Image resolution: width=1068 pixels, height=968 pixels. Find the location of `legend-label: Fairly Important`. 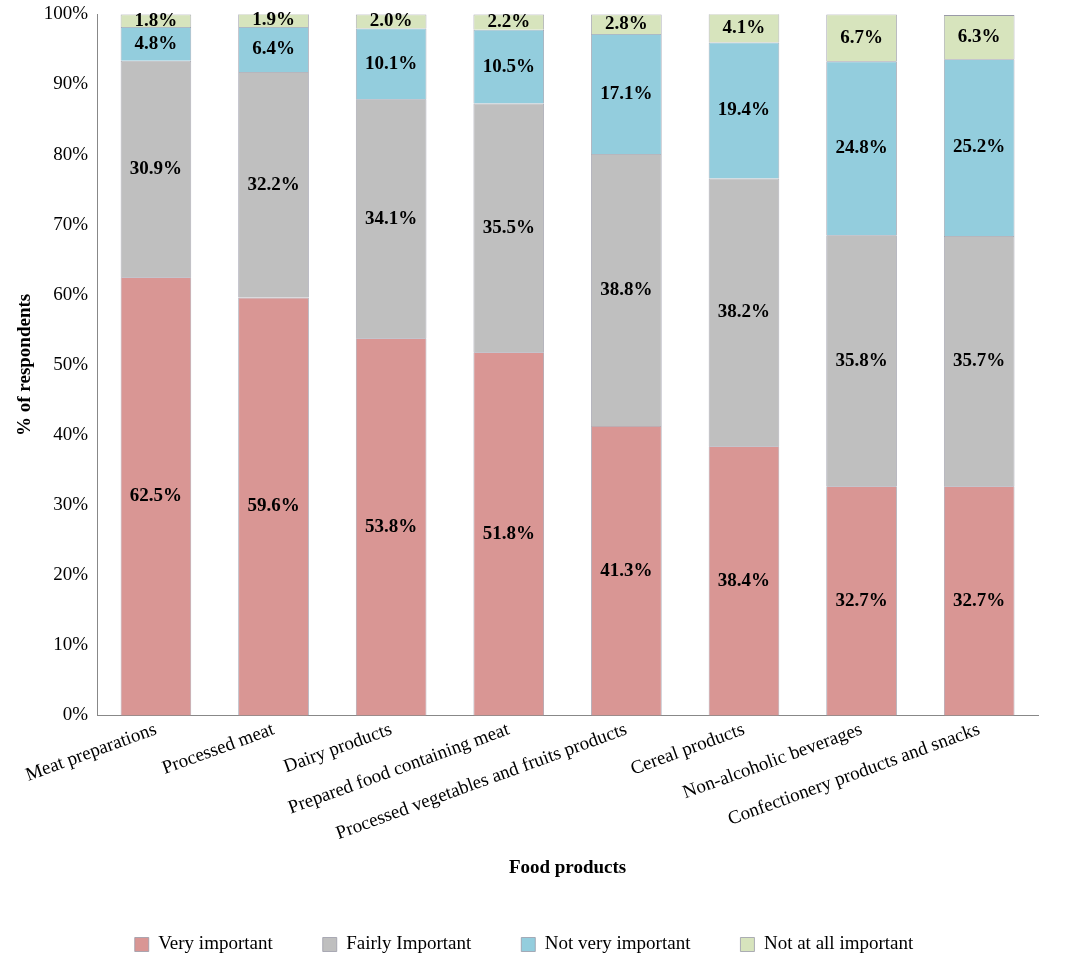

legend-label: Fairly Important is located at coordinates (409, 943).